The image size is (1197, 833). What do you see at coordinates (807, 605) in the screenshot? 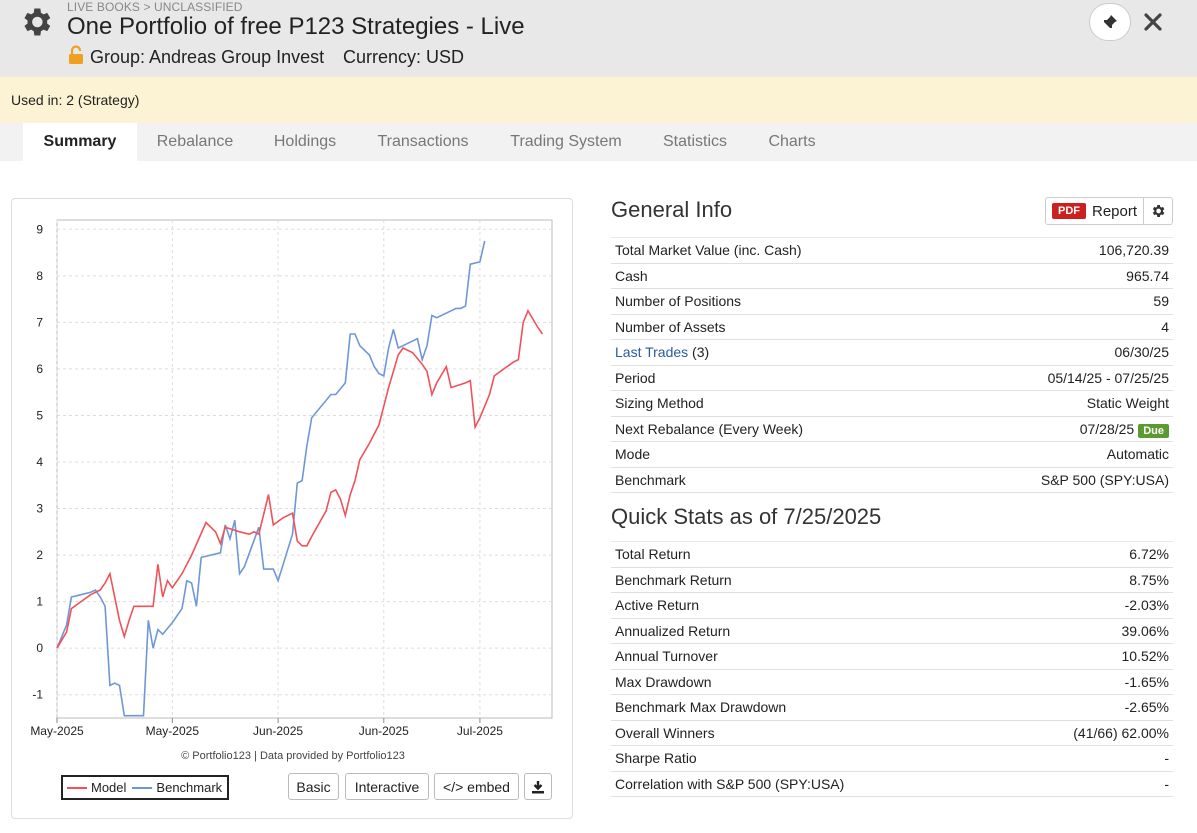
I see `row-label: Active Return` at bounding box center [807, 605].